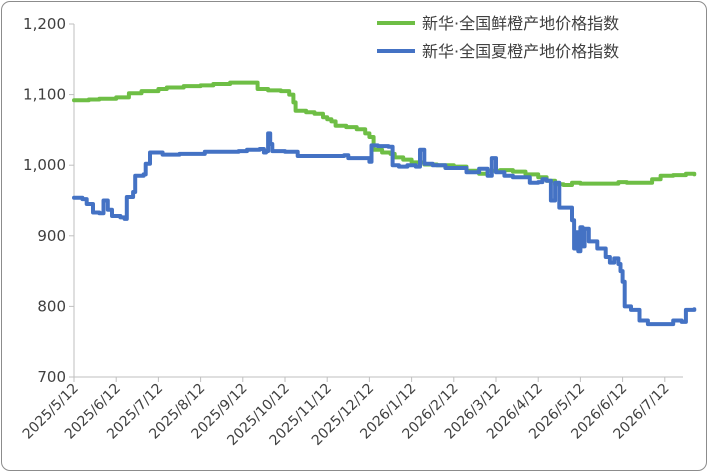 The image size is (710, 474). What do you see at coordinates (44, 165) in the screenshot?
I see `y-tick-label: 1,000` at bounding box center [44, 165].